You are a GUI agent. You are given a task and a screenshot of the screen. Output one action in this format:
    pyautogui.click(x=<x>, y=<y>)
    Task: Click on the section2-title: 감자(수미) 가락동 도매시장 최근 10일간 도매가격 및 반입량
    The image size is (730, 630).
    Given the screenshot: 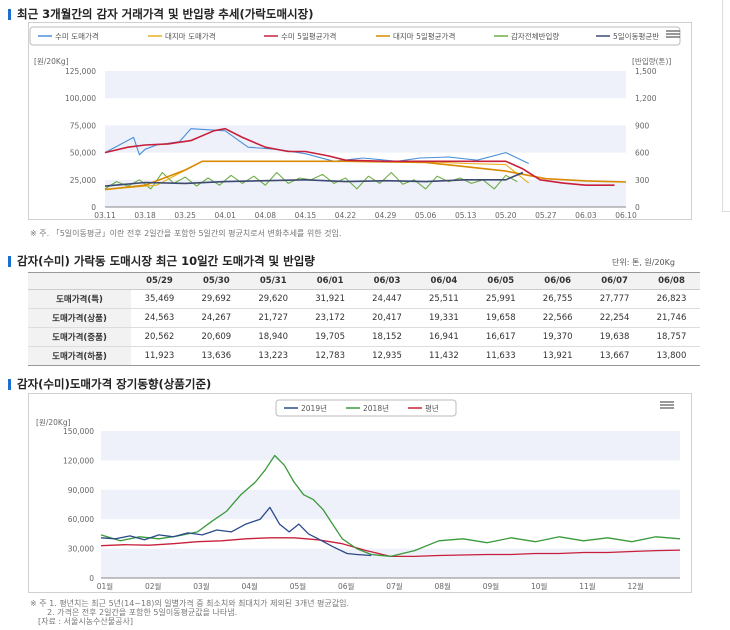 What is the action you would take?
    pyautogui.click(x=161, y=261)
    